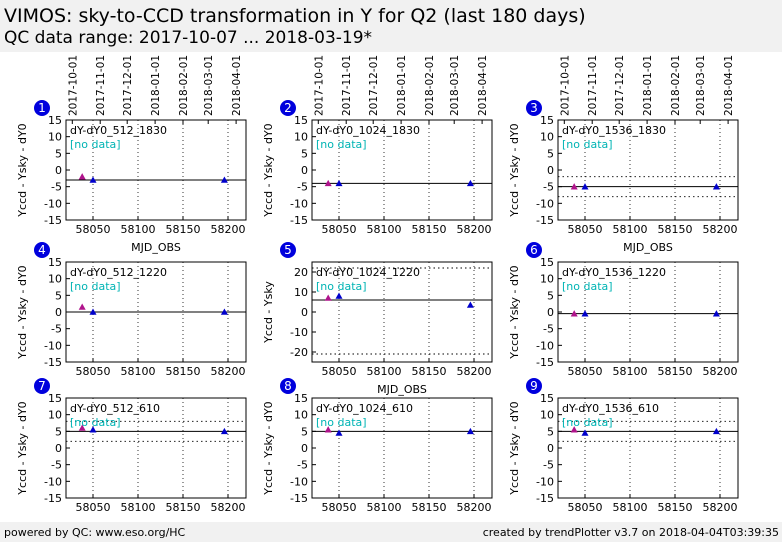  I want to click on panel-label: dY-dY0_1024_1830, so click(368, 130).